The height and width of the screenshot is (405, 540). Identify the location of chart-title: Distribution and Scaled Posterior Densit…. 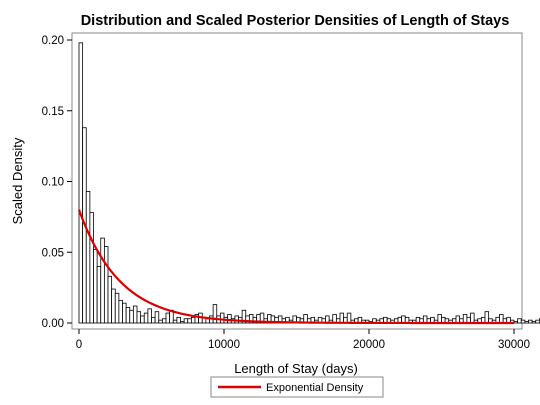
(295, 21).